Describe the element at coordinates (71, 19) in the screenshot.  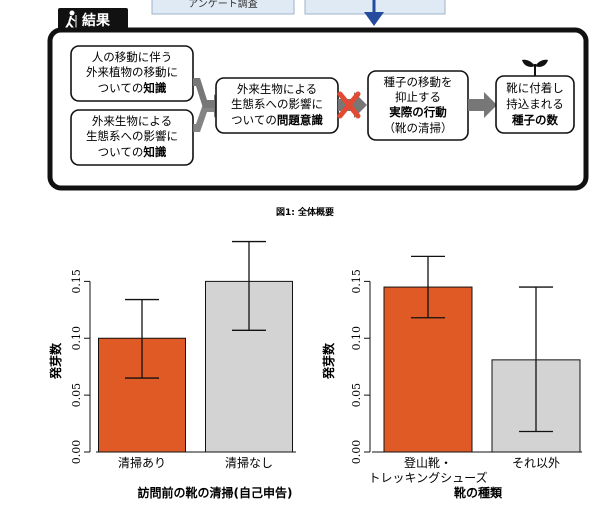
I see `hiker-icon` at that location.